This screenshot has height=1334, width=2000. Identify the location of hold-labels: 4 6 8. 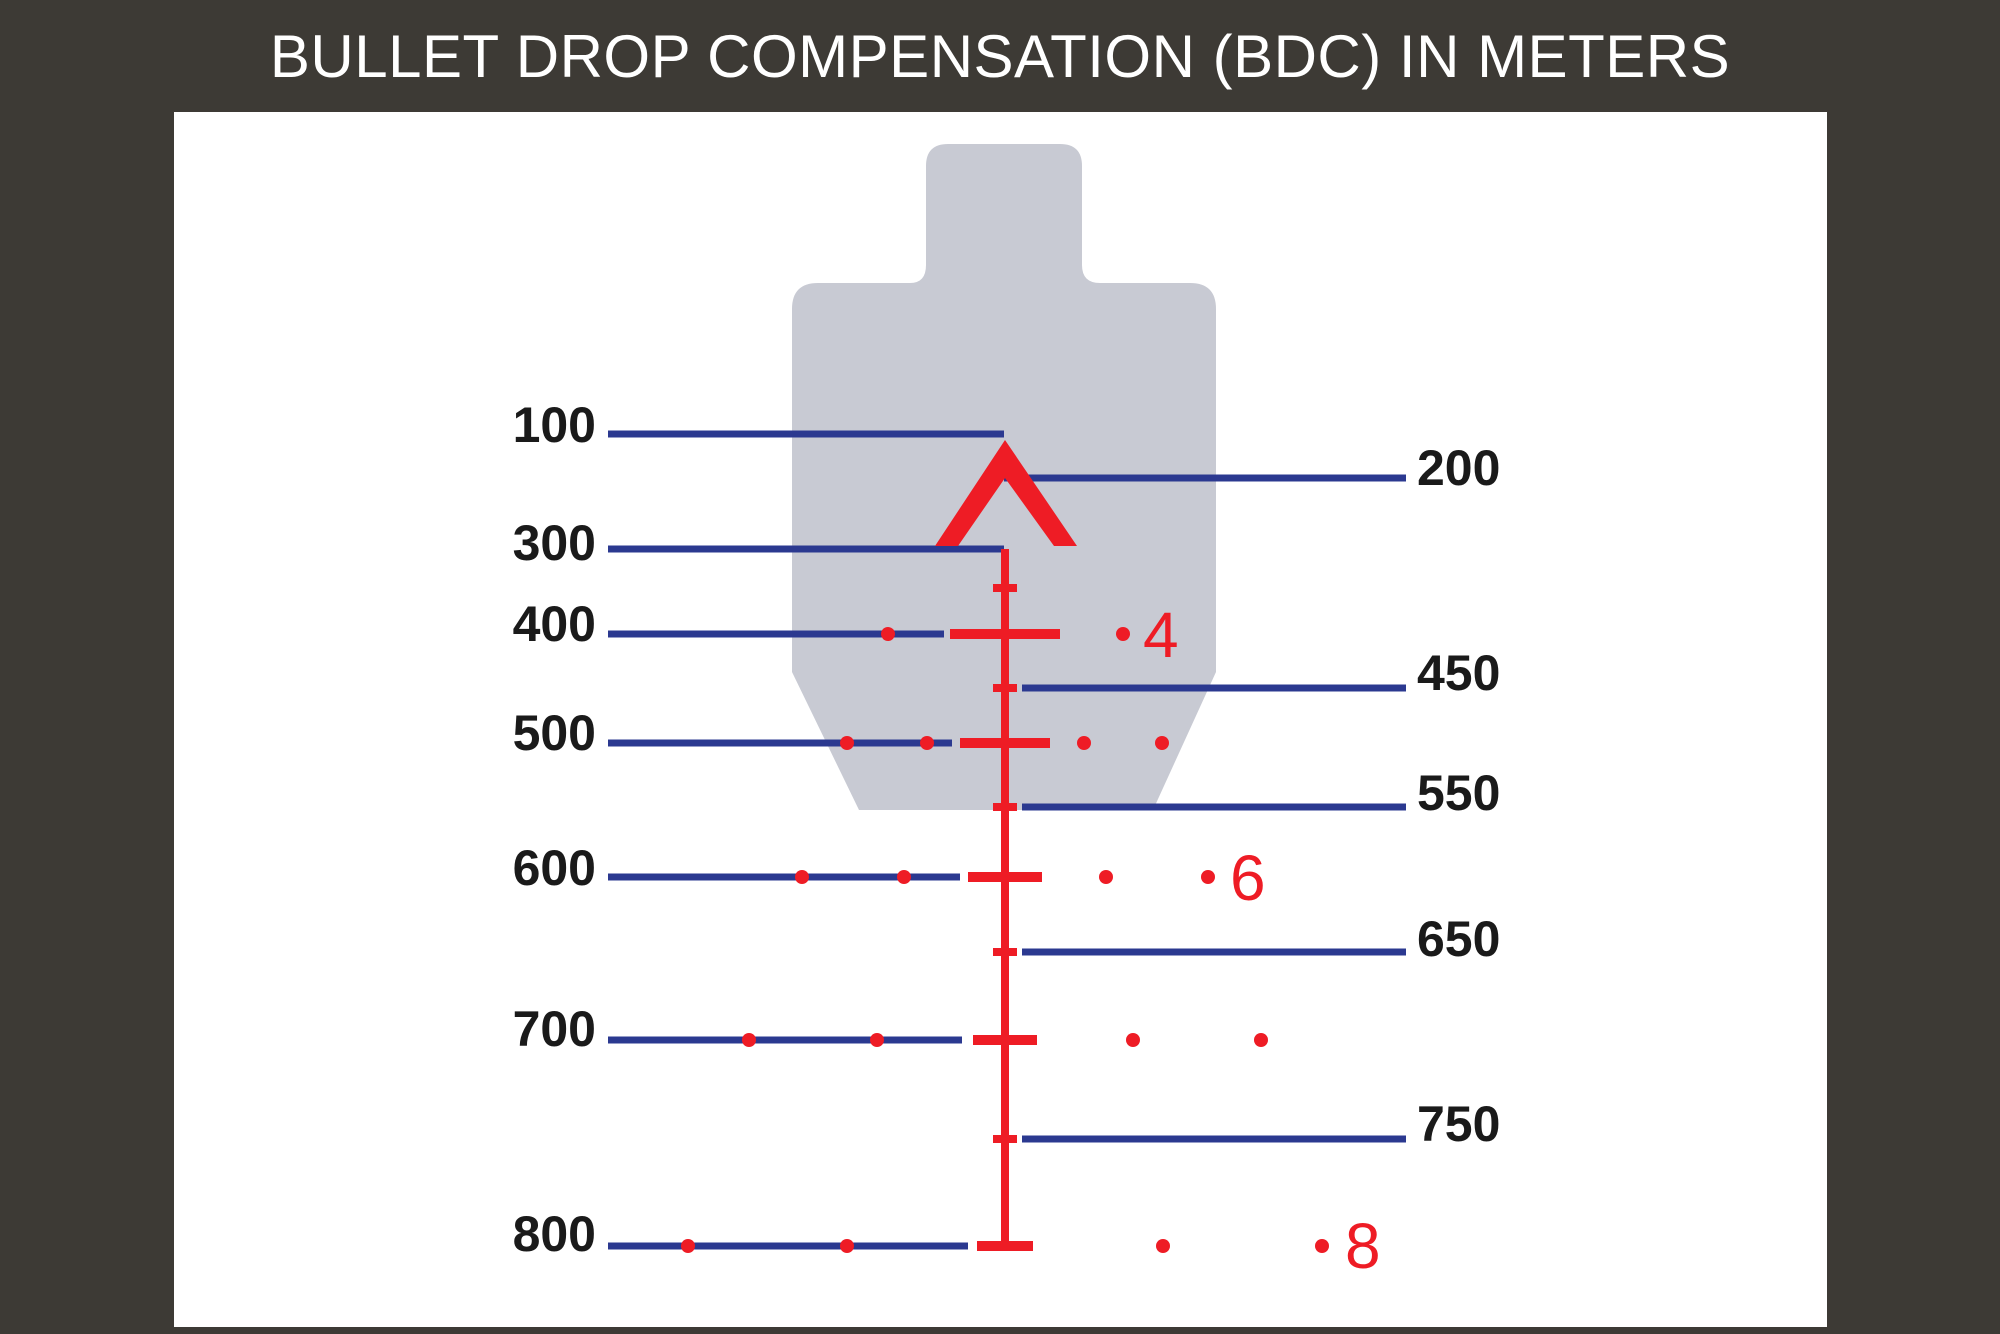
(1262, 940).